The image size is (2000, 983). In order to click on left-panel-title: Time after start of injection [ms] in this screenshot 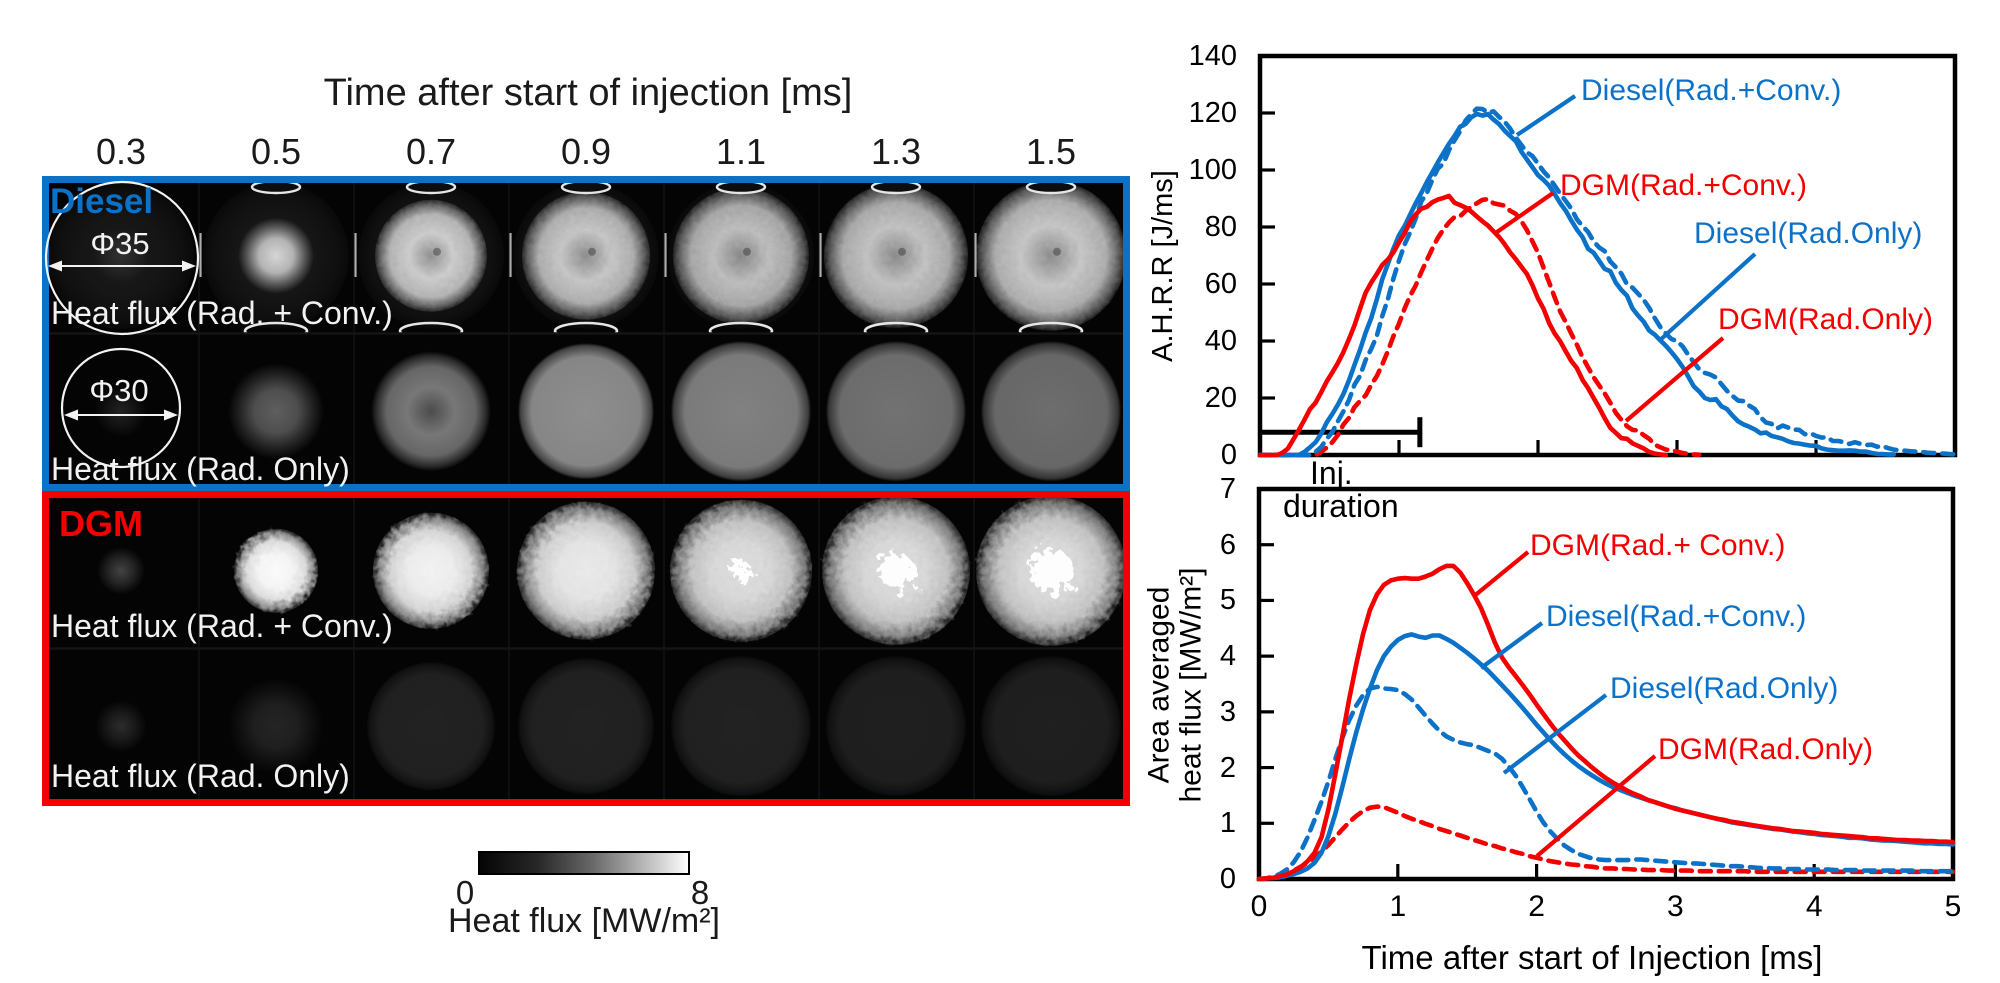, I will do `click(588, 93)`.